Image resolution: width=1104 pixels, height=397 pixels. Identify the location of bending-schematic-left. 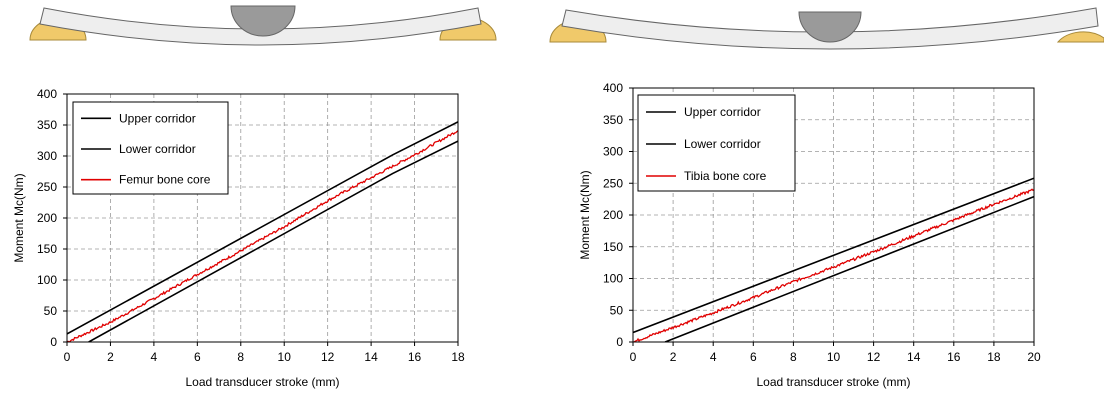
(263, 25).